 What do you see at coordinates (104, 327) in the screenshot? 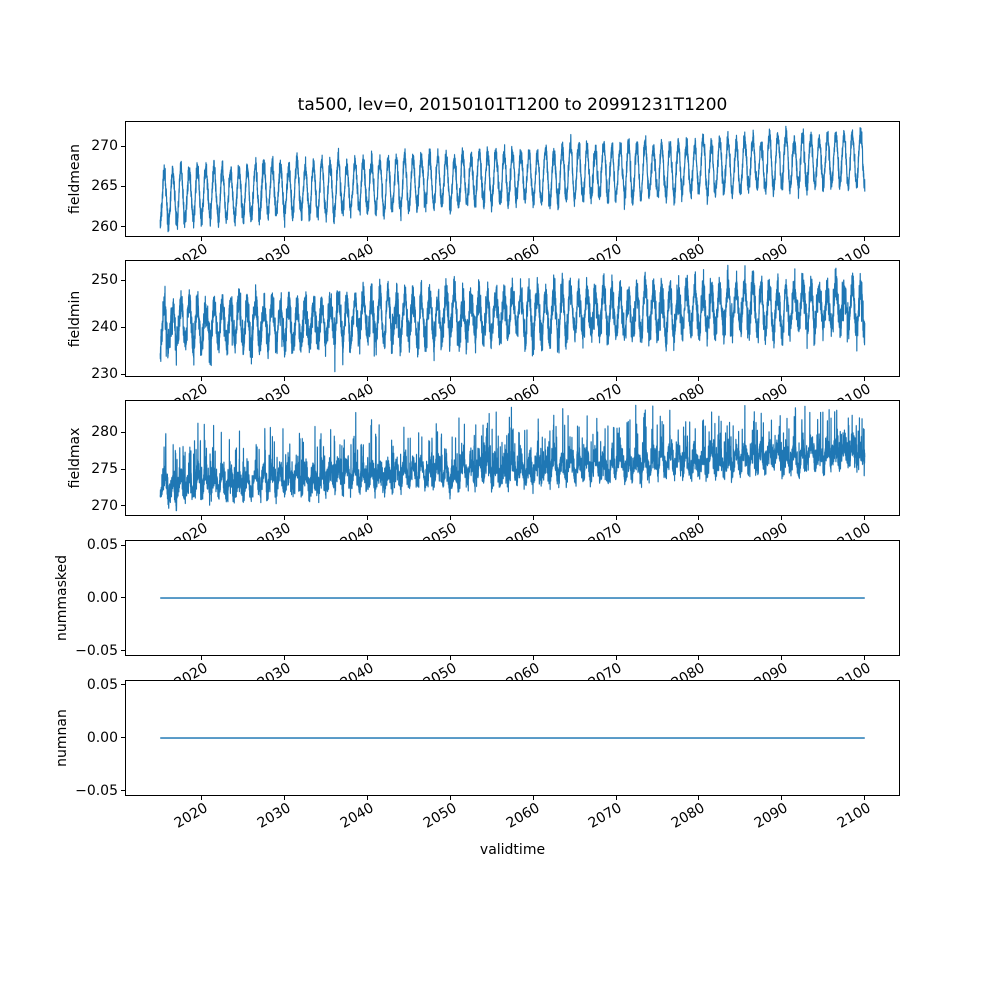
I see `y-tick-label: 240` at bounding box center [104, 327].